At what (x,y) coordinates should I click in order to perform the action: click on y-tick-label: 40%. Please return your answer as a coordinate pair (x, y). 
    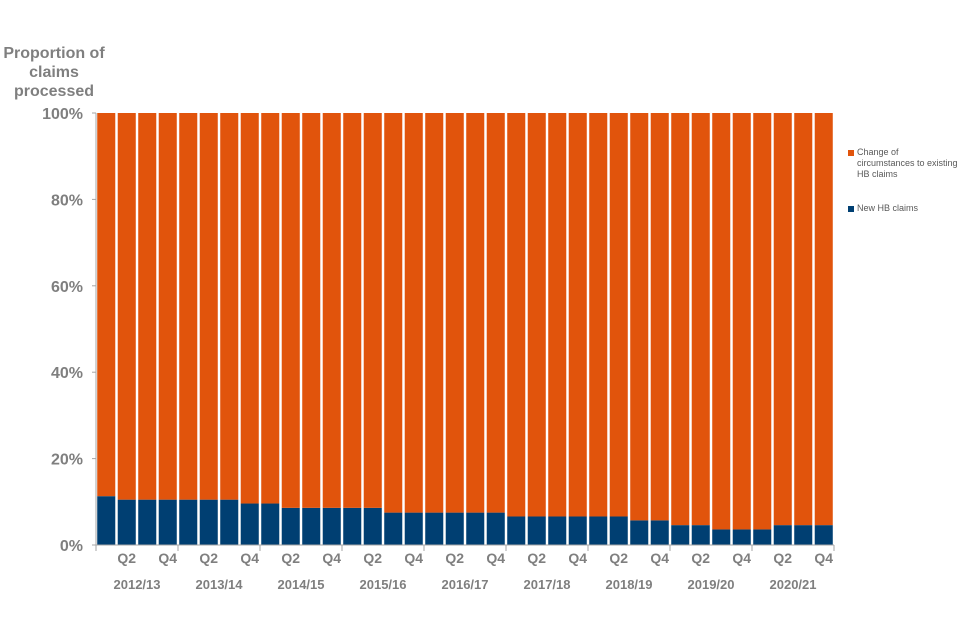
    Looking at the image, I should click on (67, 373).